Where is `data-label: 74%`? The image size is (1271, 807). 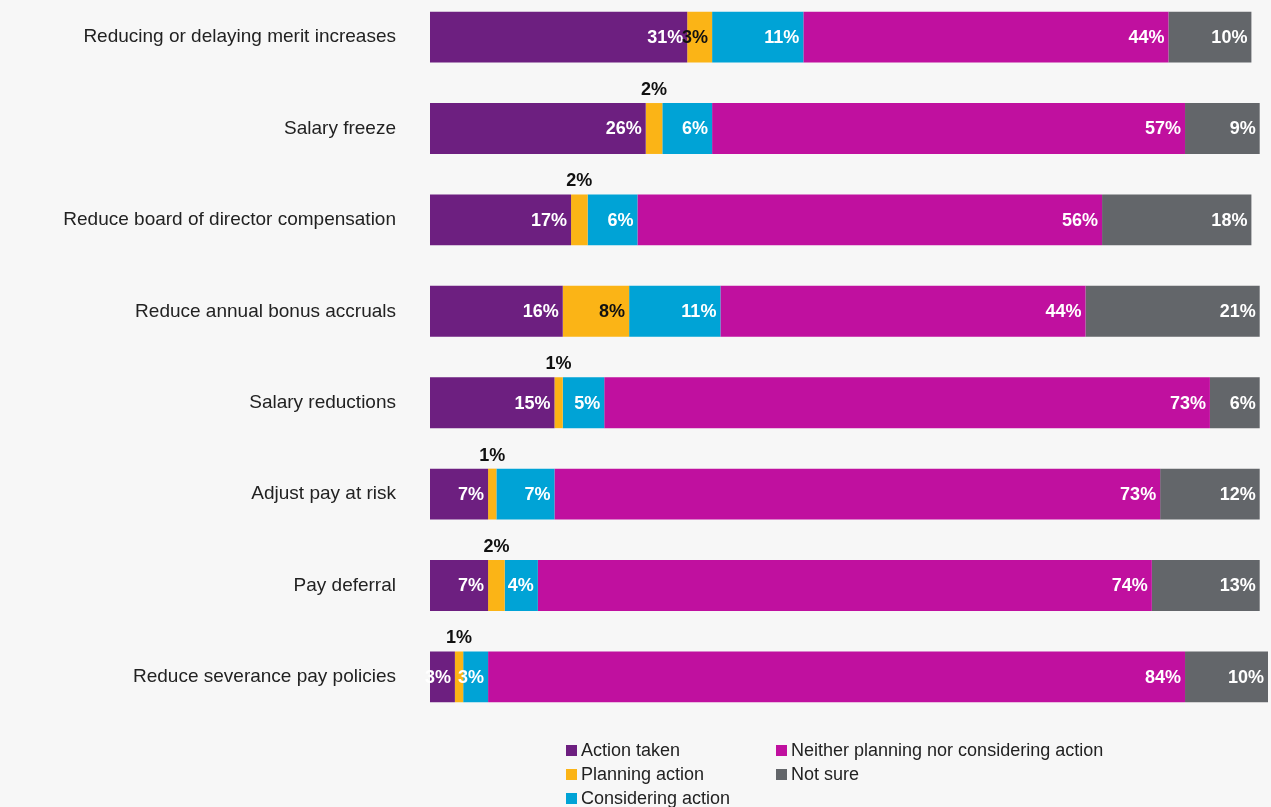
data-label: 74% is located at coordinates (1129, 585).